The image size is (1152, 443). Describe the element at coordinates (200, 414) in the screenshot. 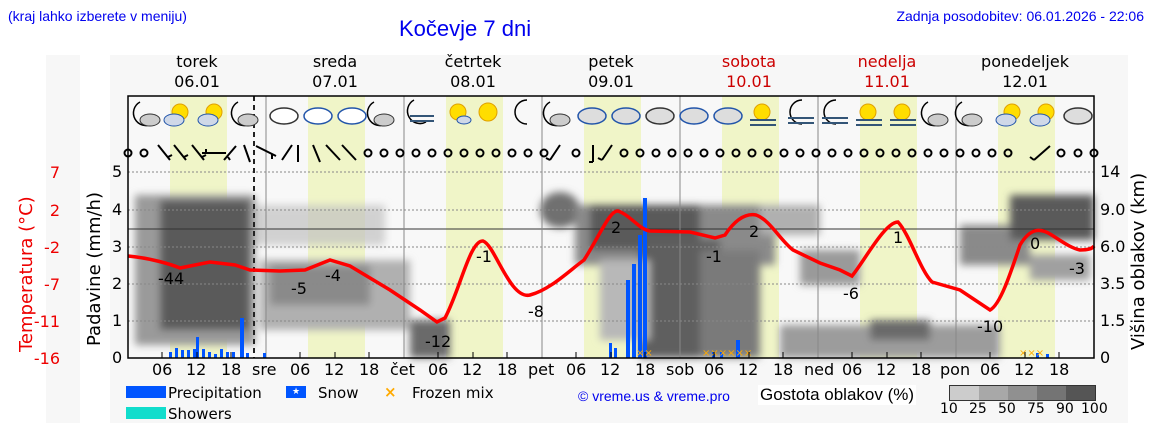

I see `legend-showers-label: Showers` at that location.